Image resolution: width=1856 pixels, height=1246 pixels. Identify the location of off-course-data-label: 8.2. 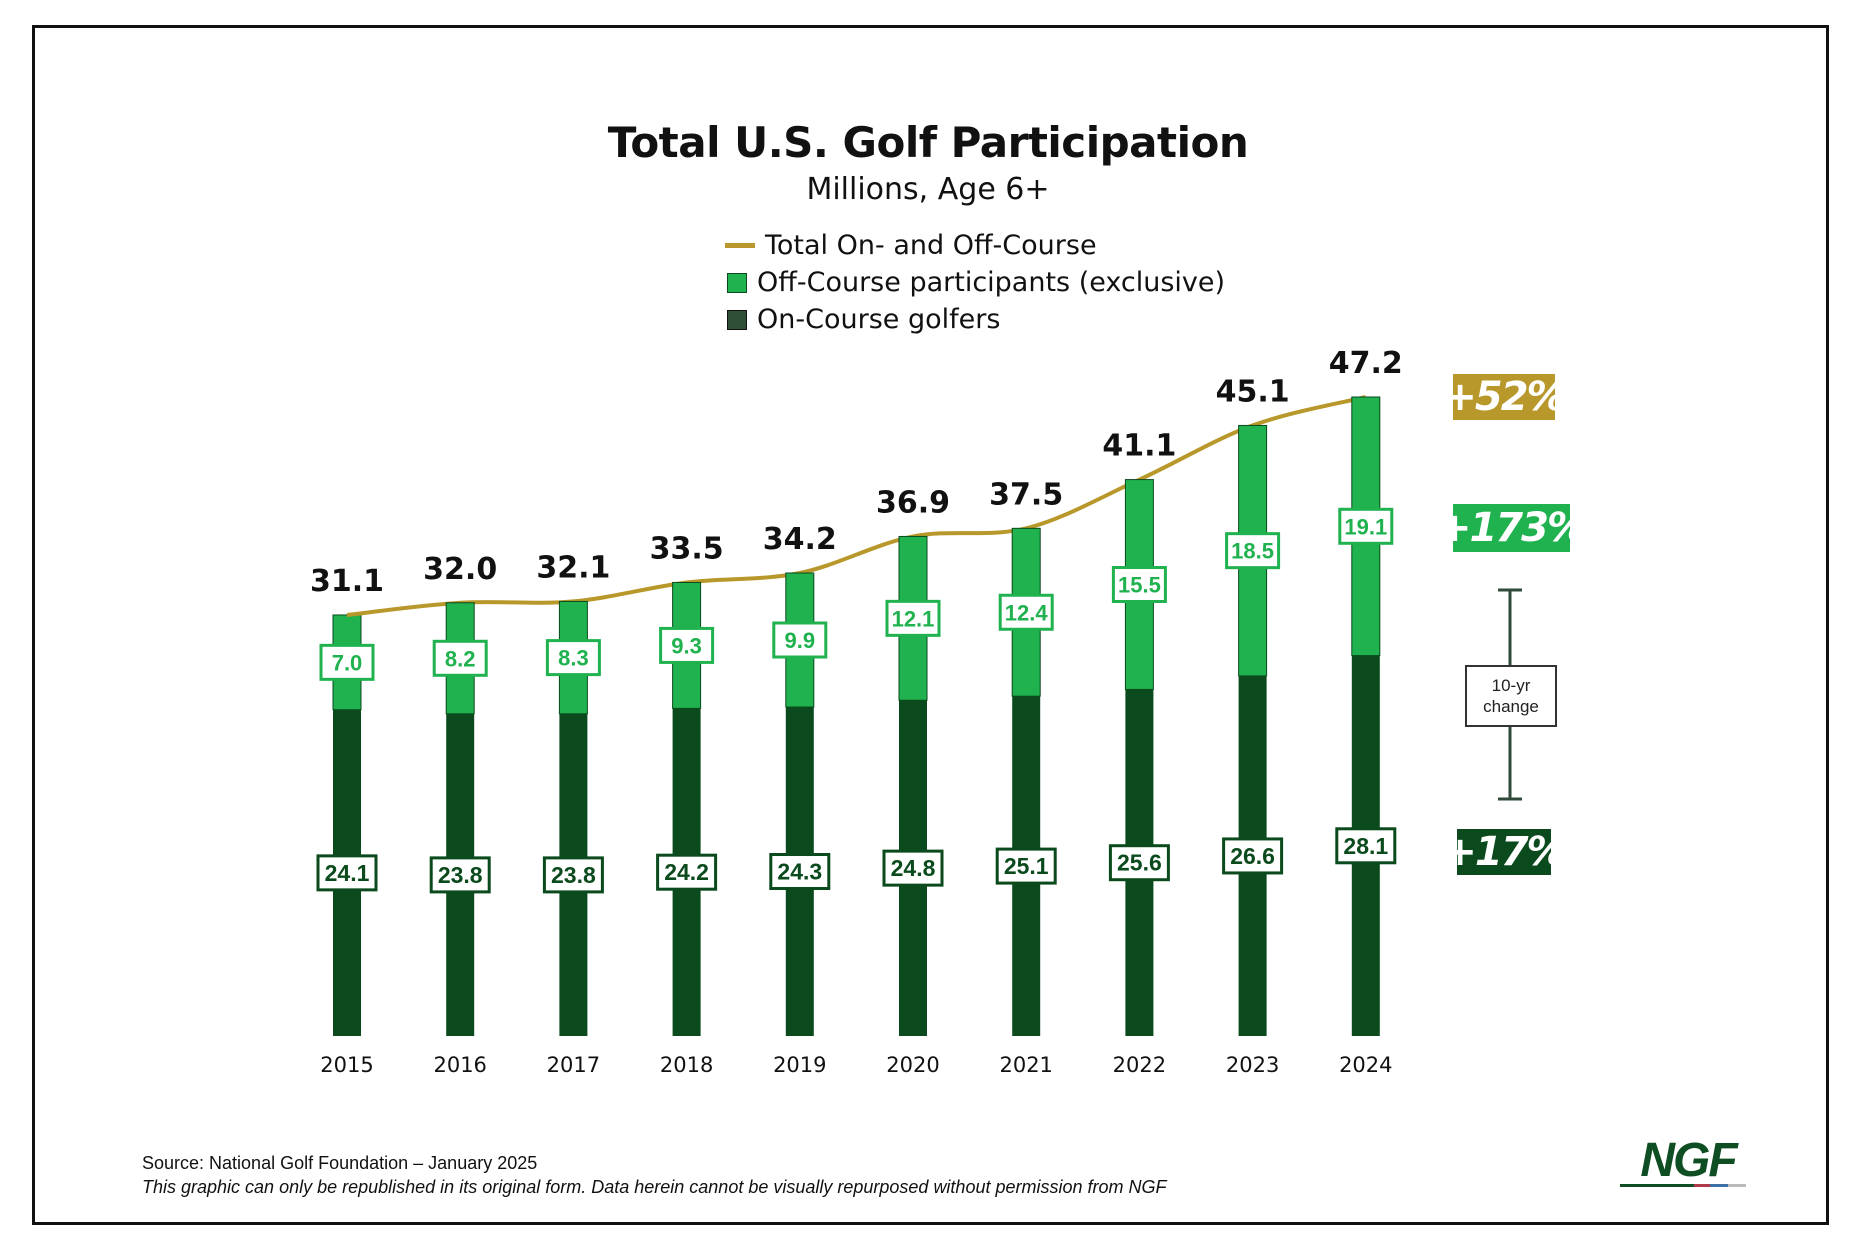
(460, 658).